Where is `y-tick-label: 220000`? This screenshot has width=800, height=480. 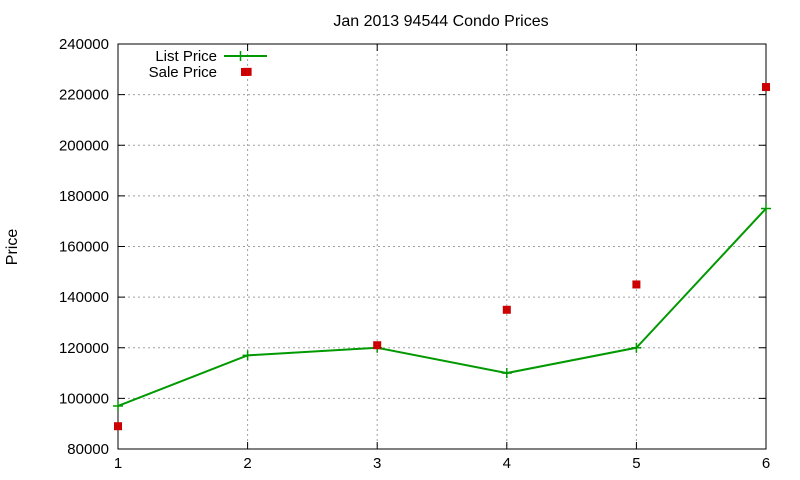
y-tick-label: 220000 is located at coordinates (84, 95).